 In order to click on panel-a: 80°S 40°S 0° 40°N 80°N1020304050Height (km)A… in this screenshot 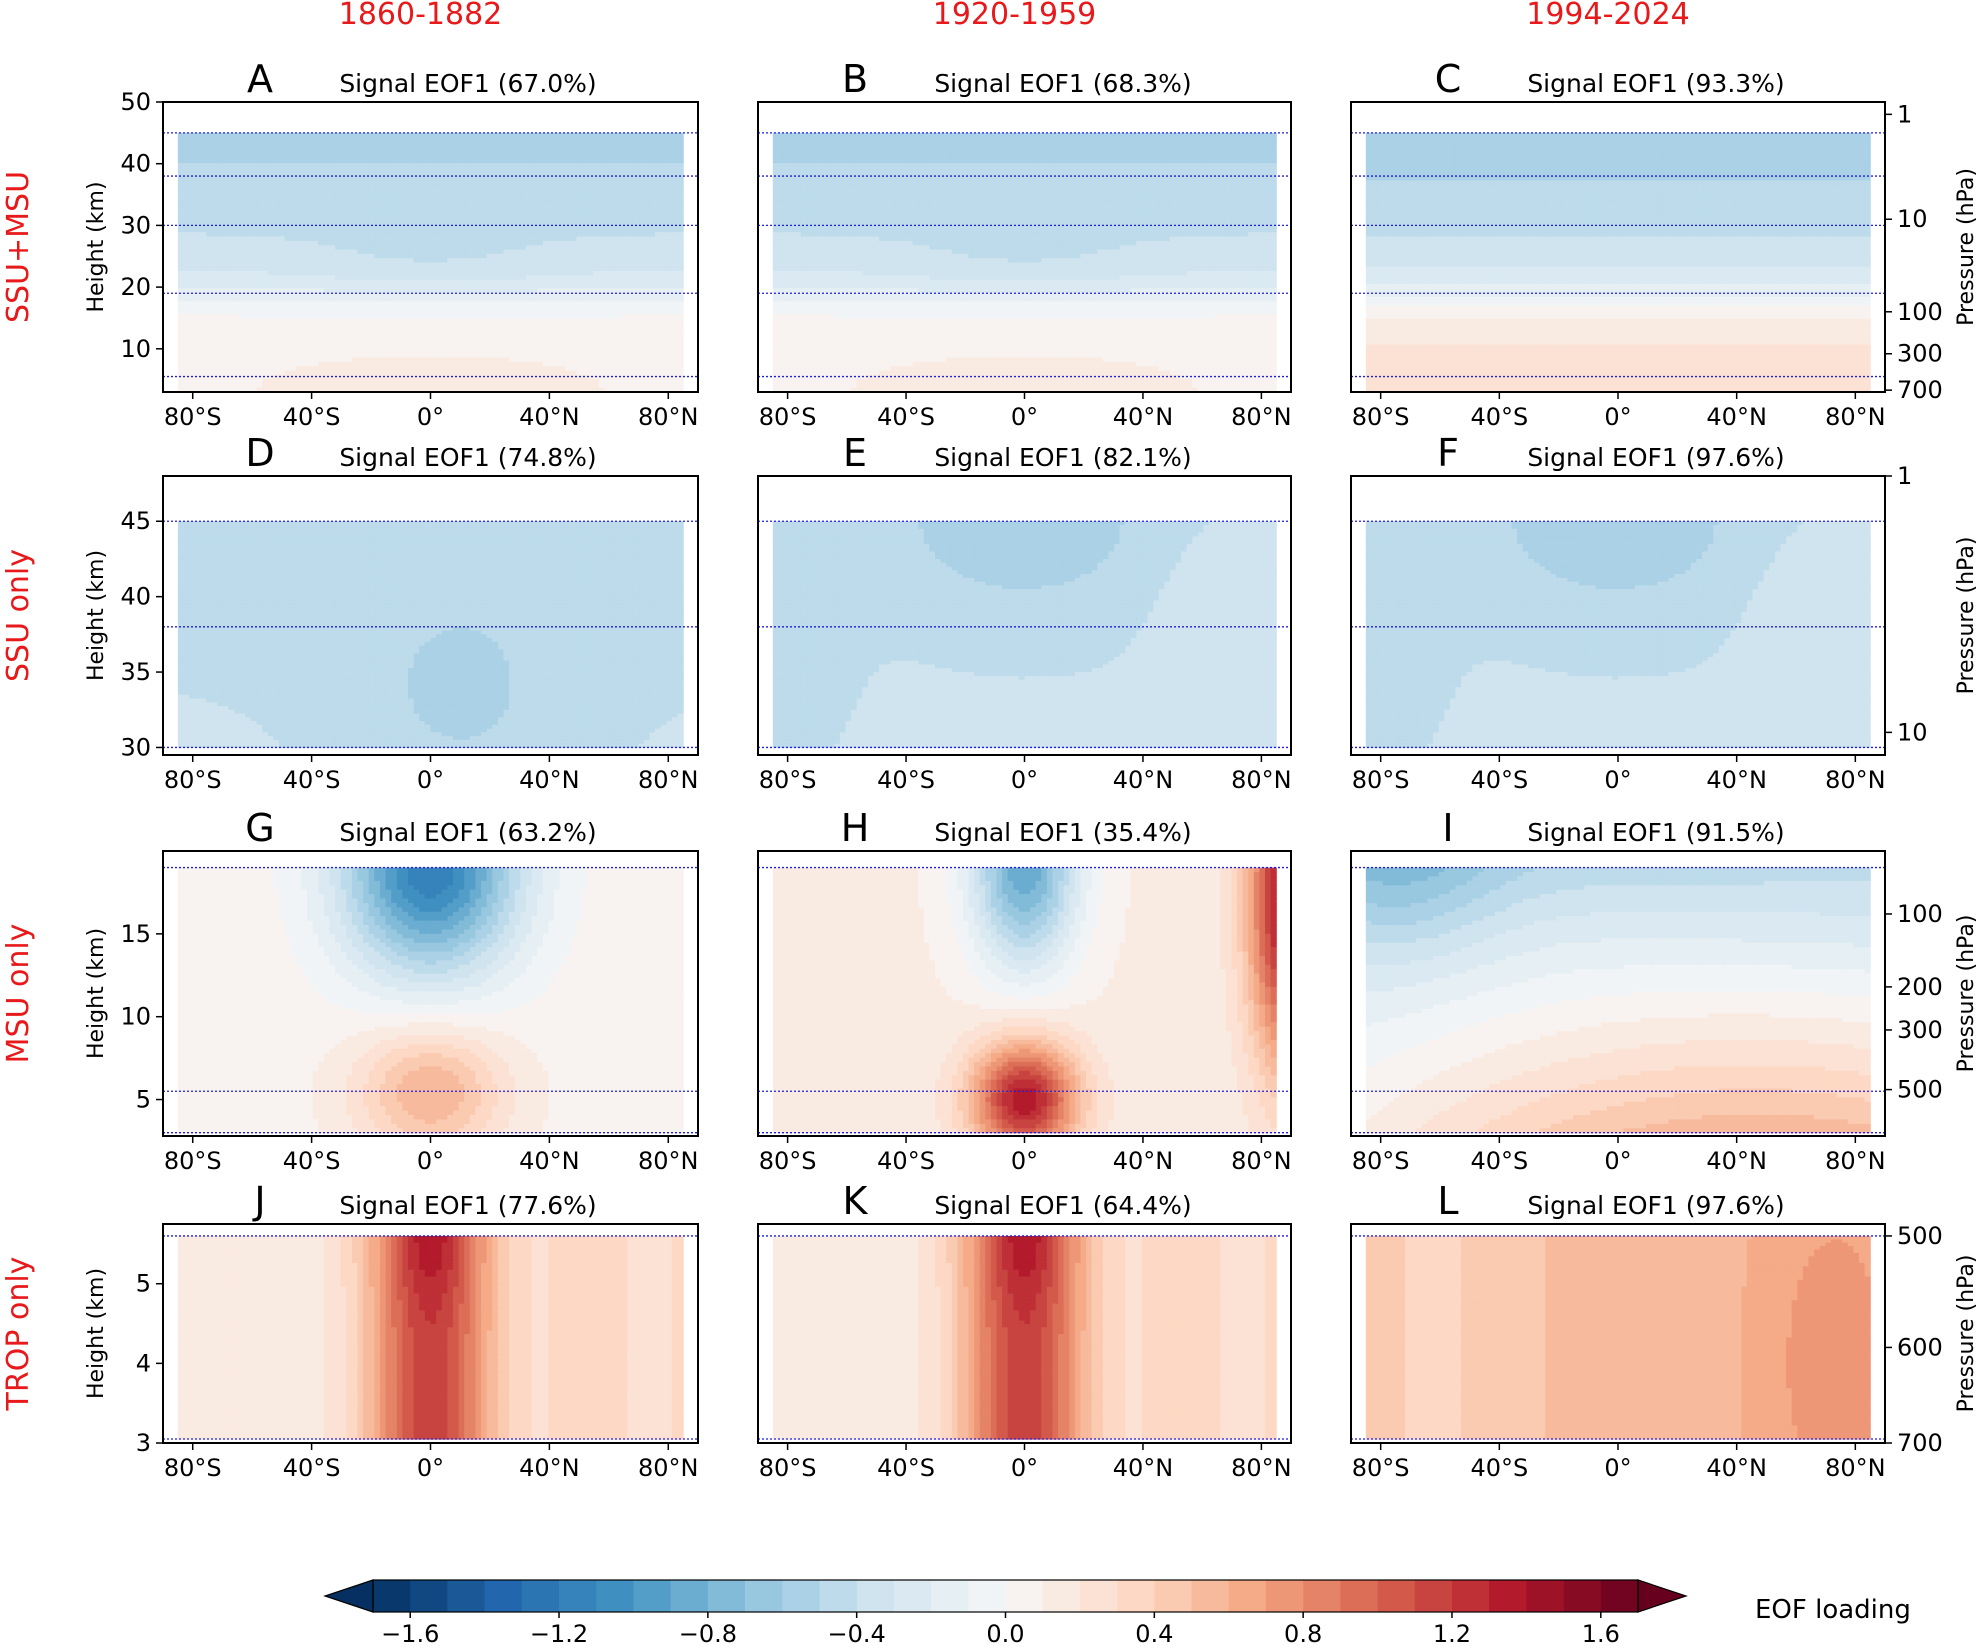, I will do `click(391, 244)`.